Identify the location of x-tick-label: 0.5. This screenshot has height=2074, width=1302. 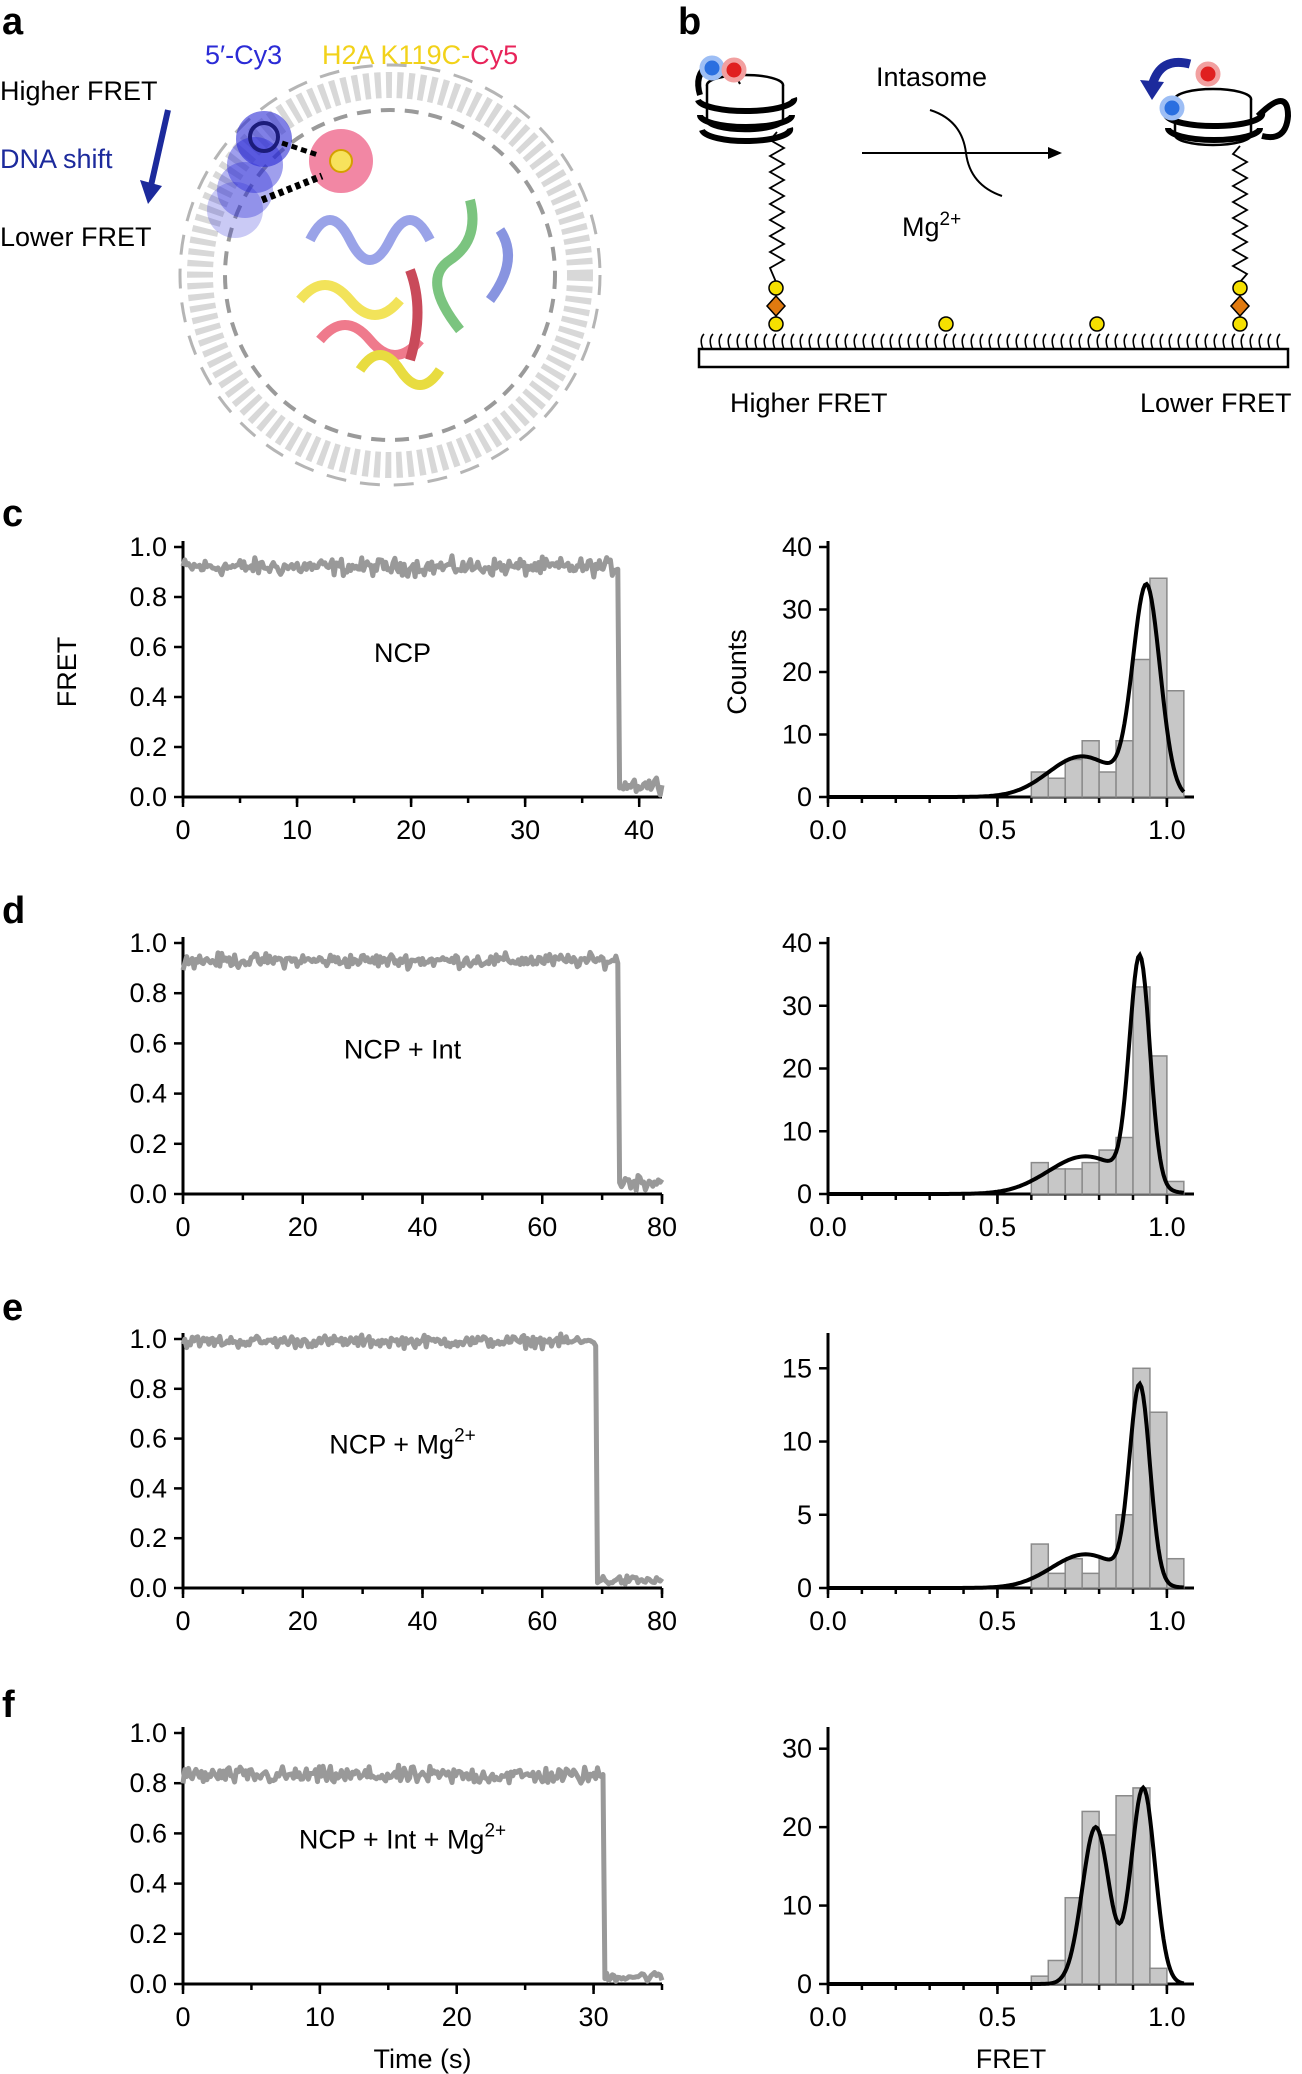
(998, 1227).